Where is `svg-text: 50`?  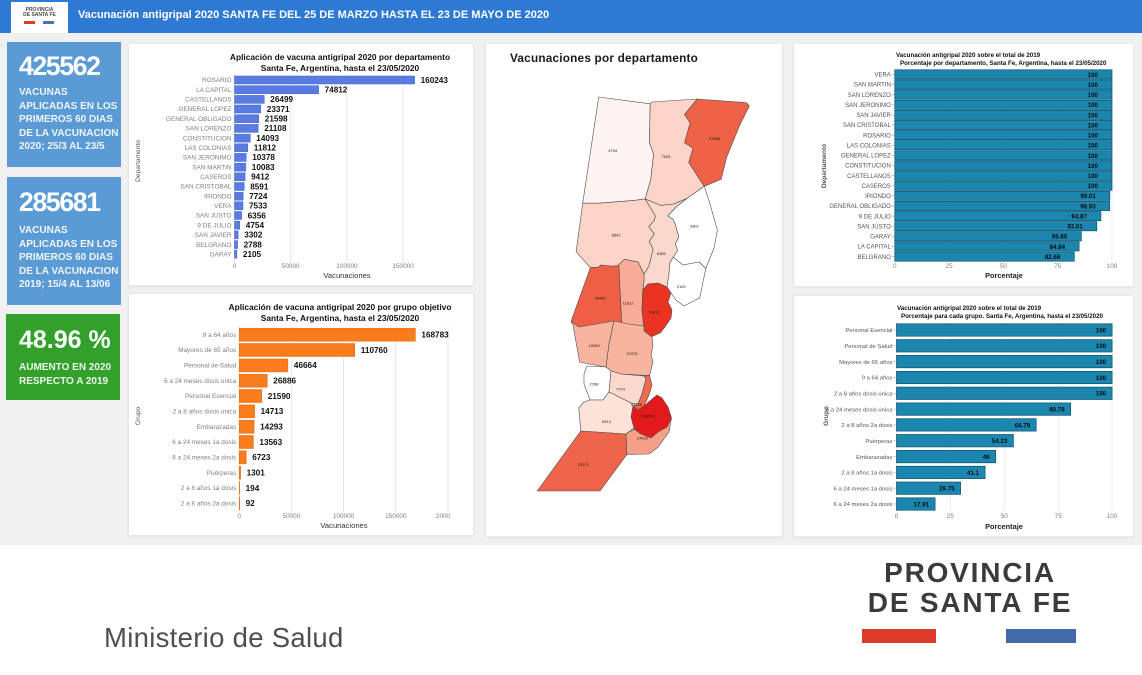
svg-text: 50 is located at coordinates (1005, 516).